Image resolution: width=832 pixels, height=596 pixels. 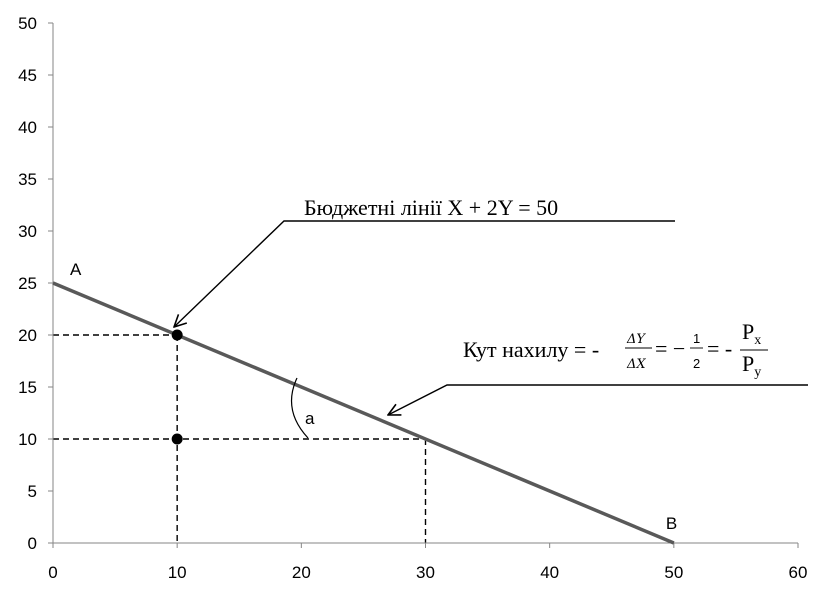 What do you see at coordinates (27, 179) in the screenshot?
I see `y-tick-label: 35` at bounding box center [27, 179].